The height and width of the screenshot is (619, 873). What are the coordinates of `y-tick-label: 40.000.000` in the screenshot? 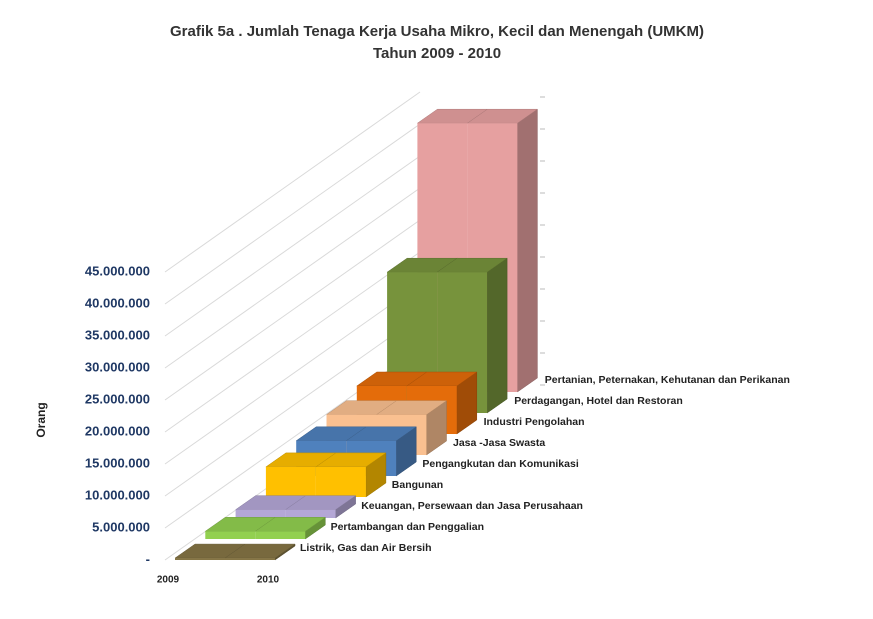 It's located at (117, 302).